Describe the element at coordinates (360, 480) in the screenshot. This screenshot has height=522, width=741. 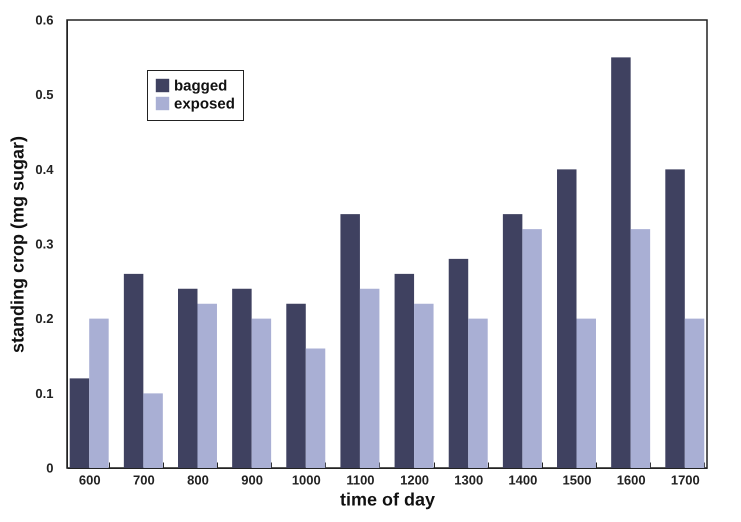
I see `x-tick-label: 1100` at that location.